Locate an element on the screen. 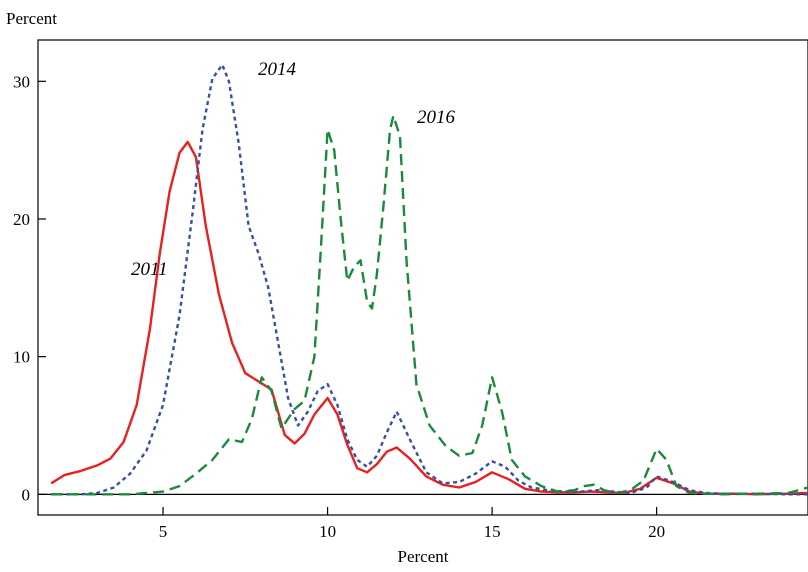 This screenshot has width=808, height=572. y-tick-label: 20 is located at coordinates (21, 219).